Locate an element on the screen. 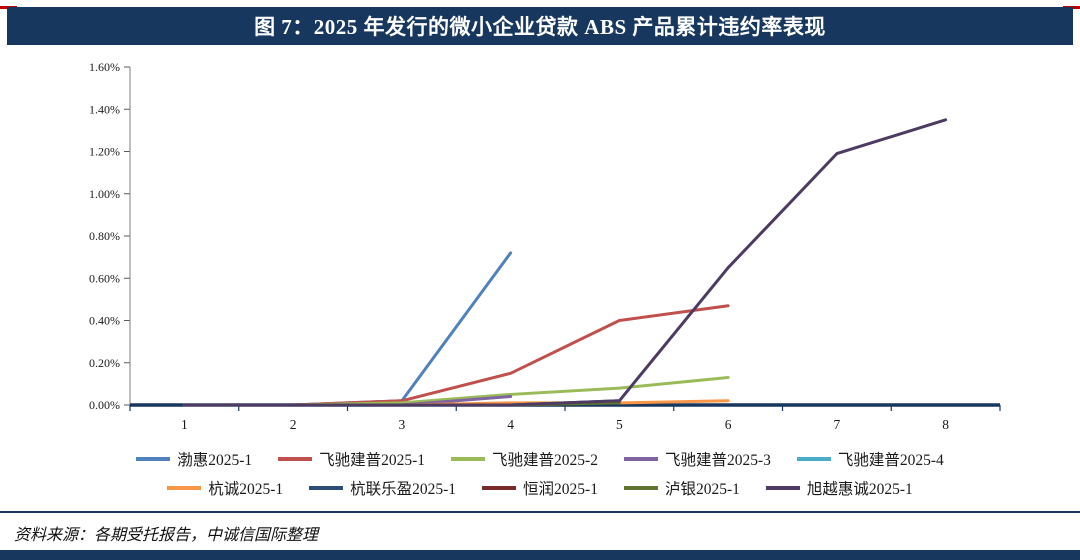  y-tick-label: 1.00% is located at coordinates (104, 194).